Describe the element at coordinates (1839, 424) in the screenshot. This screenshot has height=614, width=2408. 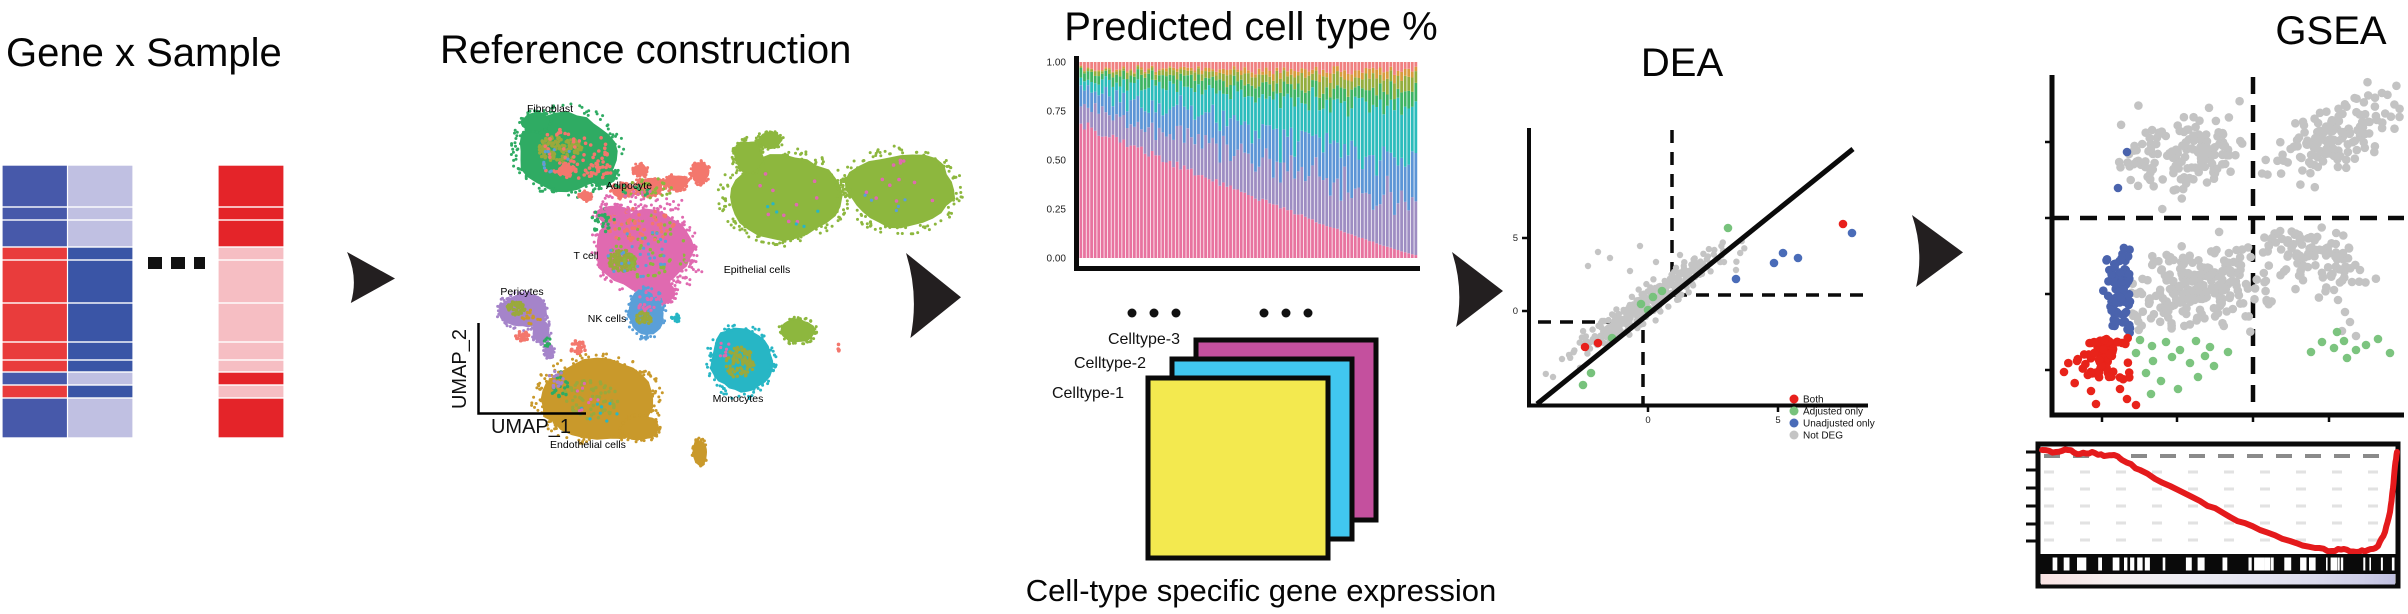
I see `legend-label-unadjusted: Unadjusted only` at that location.